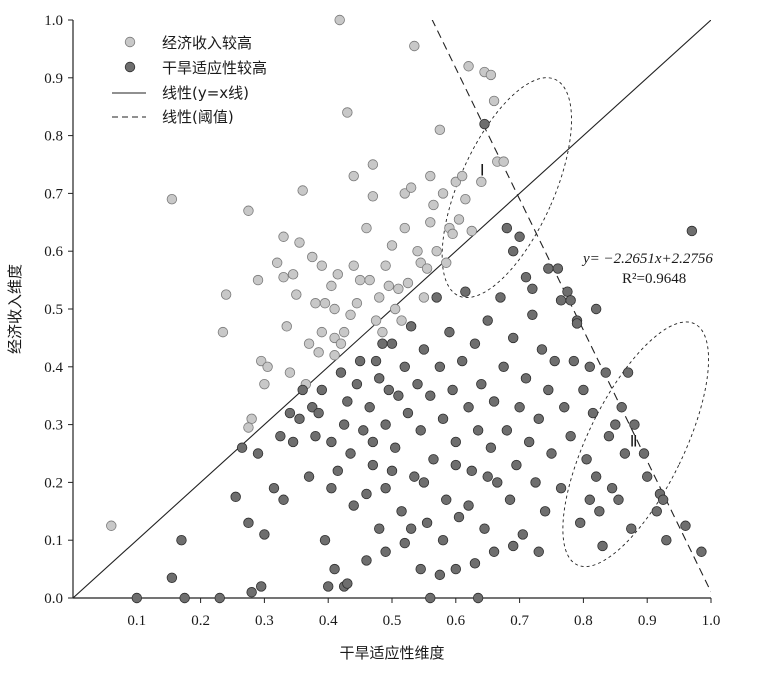 The image size is (764, 677). Describe the element at coordinates (53, 426) in the screenshot. I see `y-tick-label: 0.3` at that location.